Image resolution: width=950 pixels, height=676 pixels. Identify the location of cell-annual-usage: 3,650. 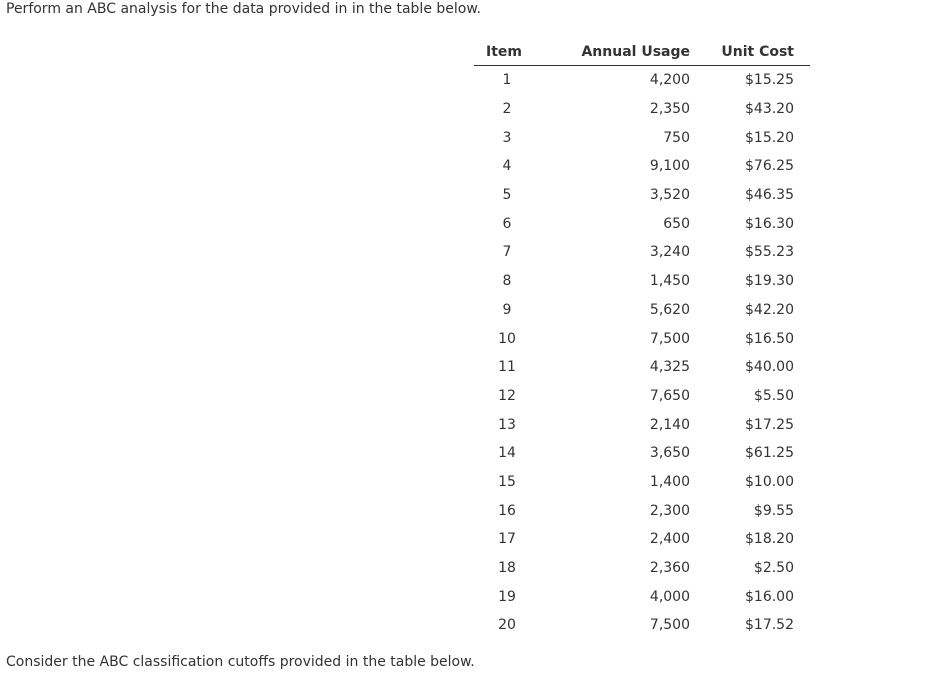
(669, 453).